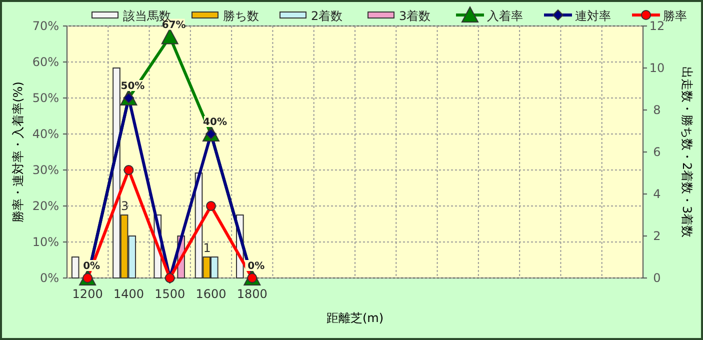  Describe the element at coordinates (657, 26) in the screenshot. I see `y2-tick-label: 12` at that location.